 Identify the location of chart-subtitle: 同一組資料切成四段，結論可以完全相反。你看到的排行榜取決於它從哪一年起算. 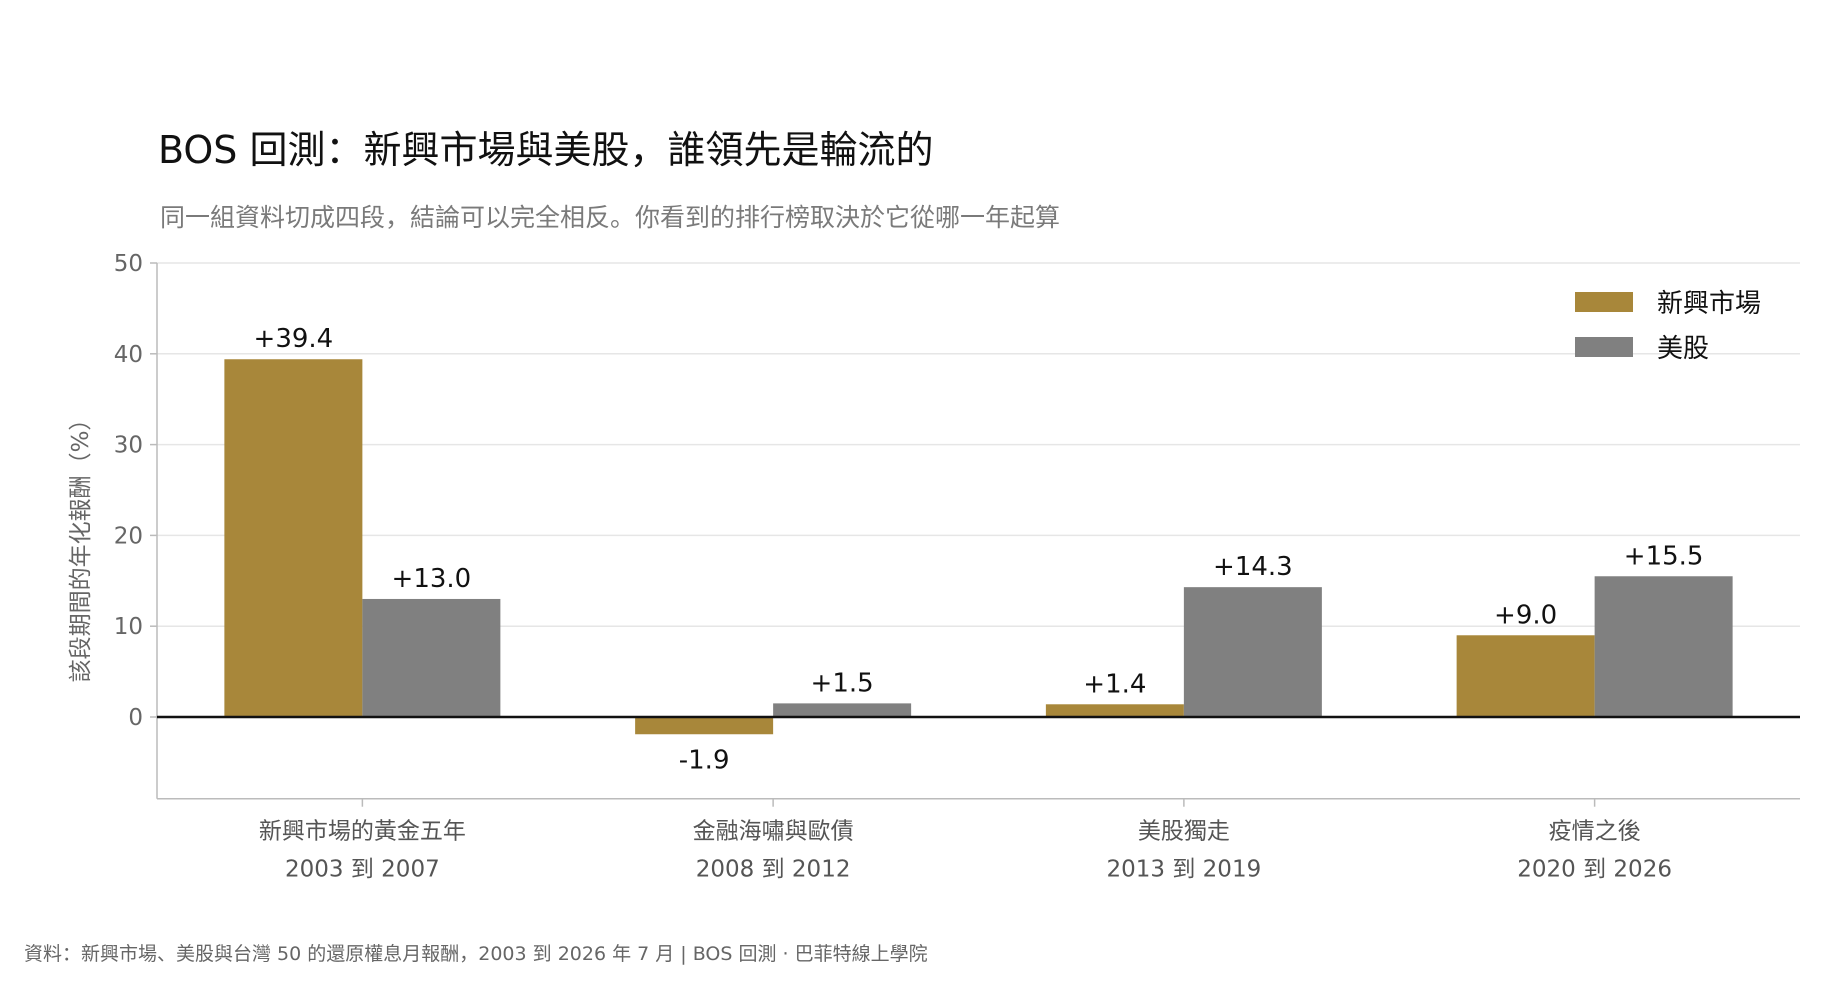
(610, 217).